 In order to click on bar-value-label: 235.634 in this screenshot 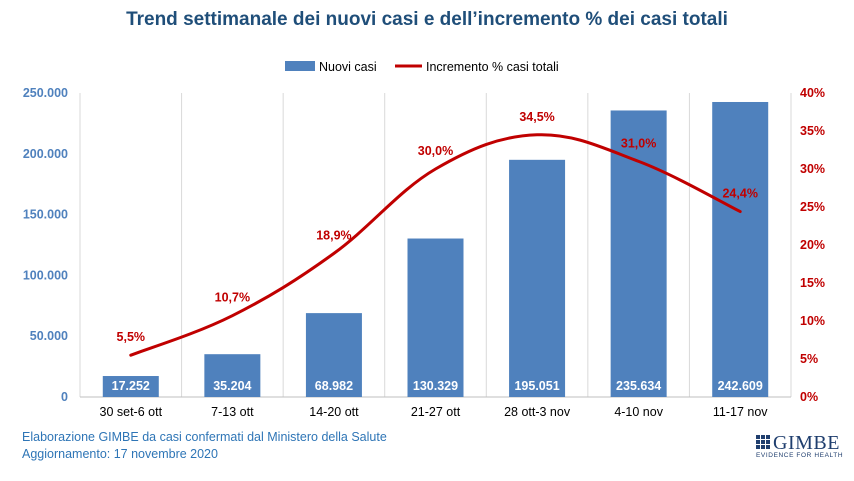, I will do `click(638, 386)`.